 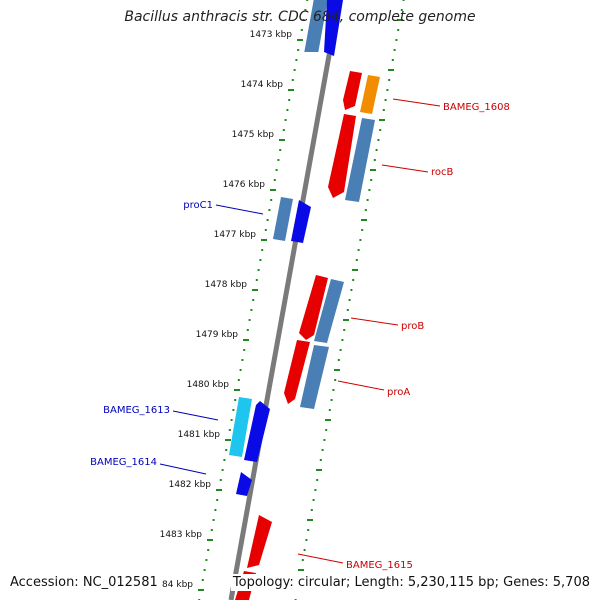 What do you see at coordinates (476, 107) in the screenshot?
I see `gene-label-BAMEG_1608: BAMEG_1608` at bounding box center [476, 107].